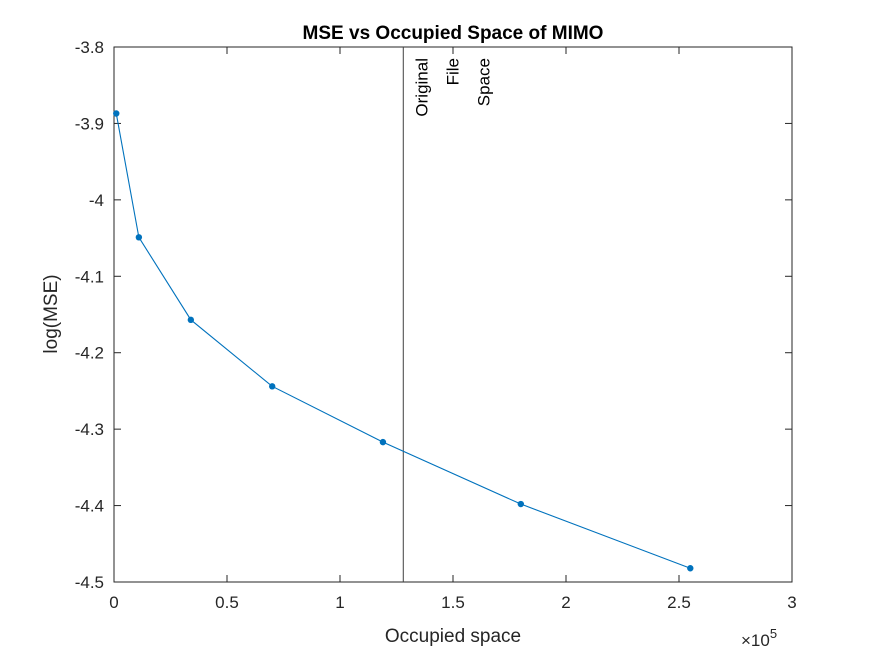 This screenshot has height=656, width=875. I want to click on y-tick-label: -4.2, so click(89, 353).